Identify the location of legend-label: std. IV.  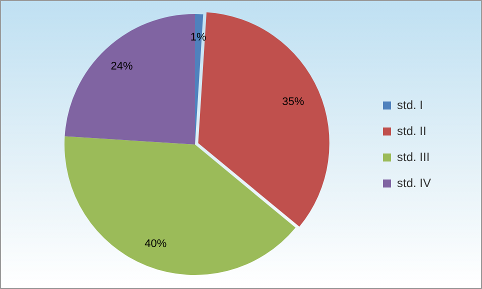
(413, 183).